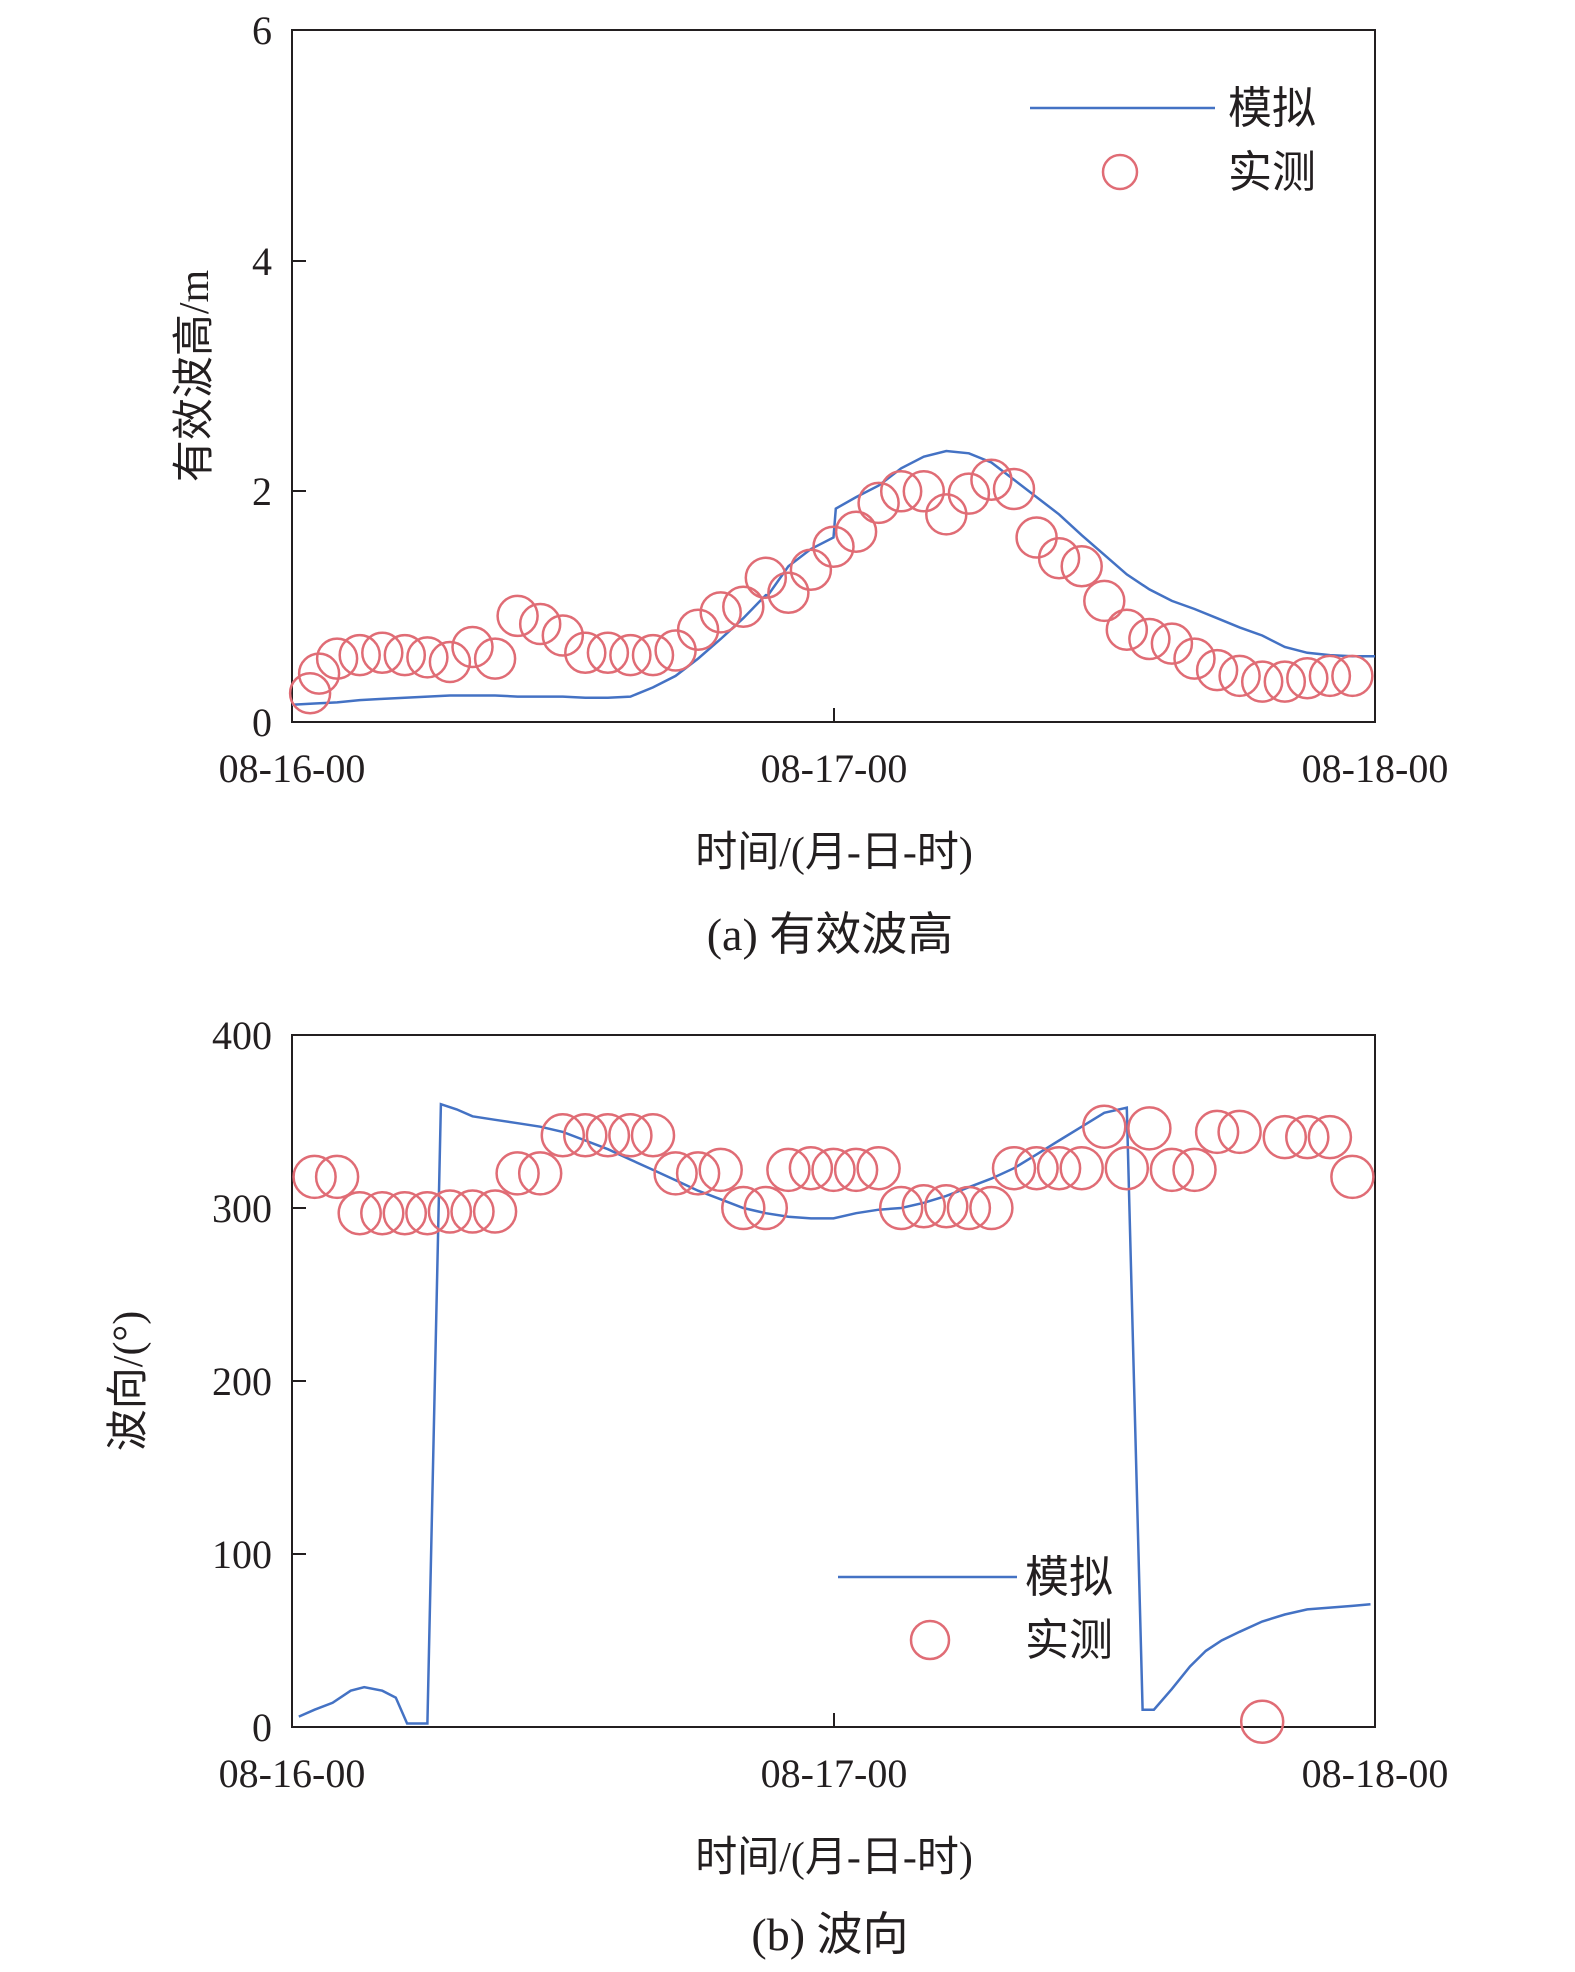 The width and height of the screenshot is (1575, 1972). Describe the element at coordinates (242, 1035) in the screenshot. I see `y-tick-label: 400` at that location.